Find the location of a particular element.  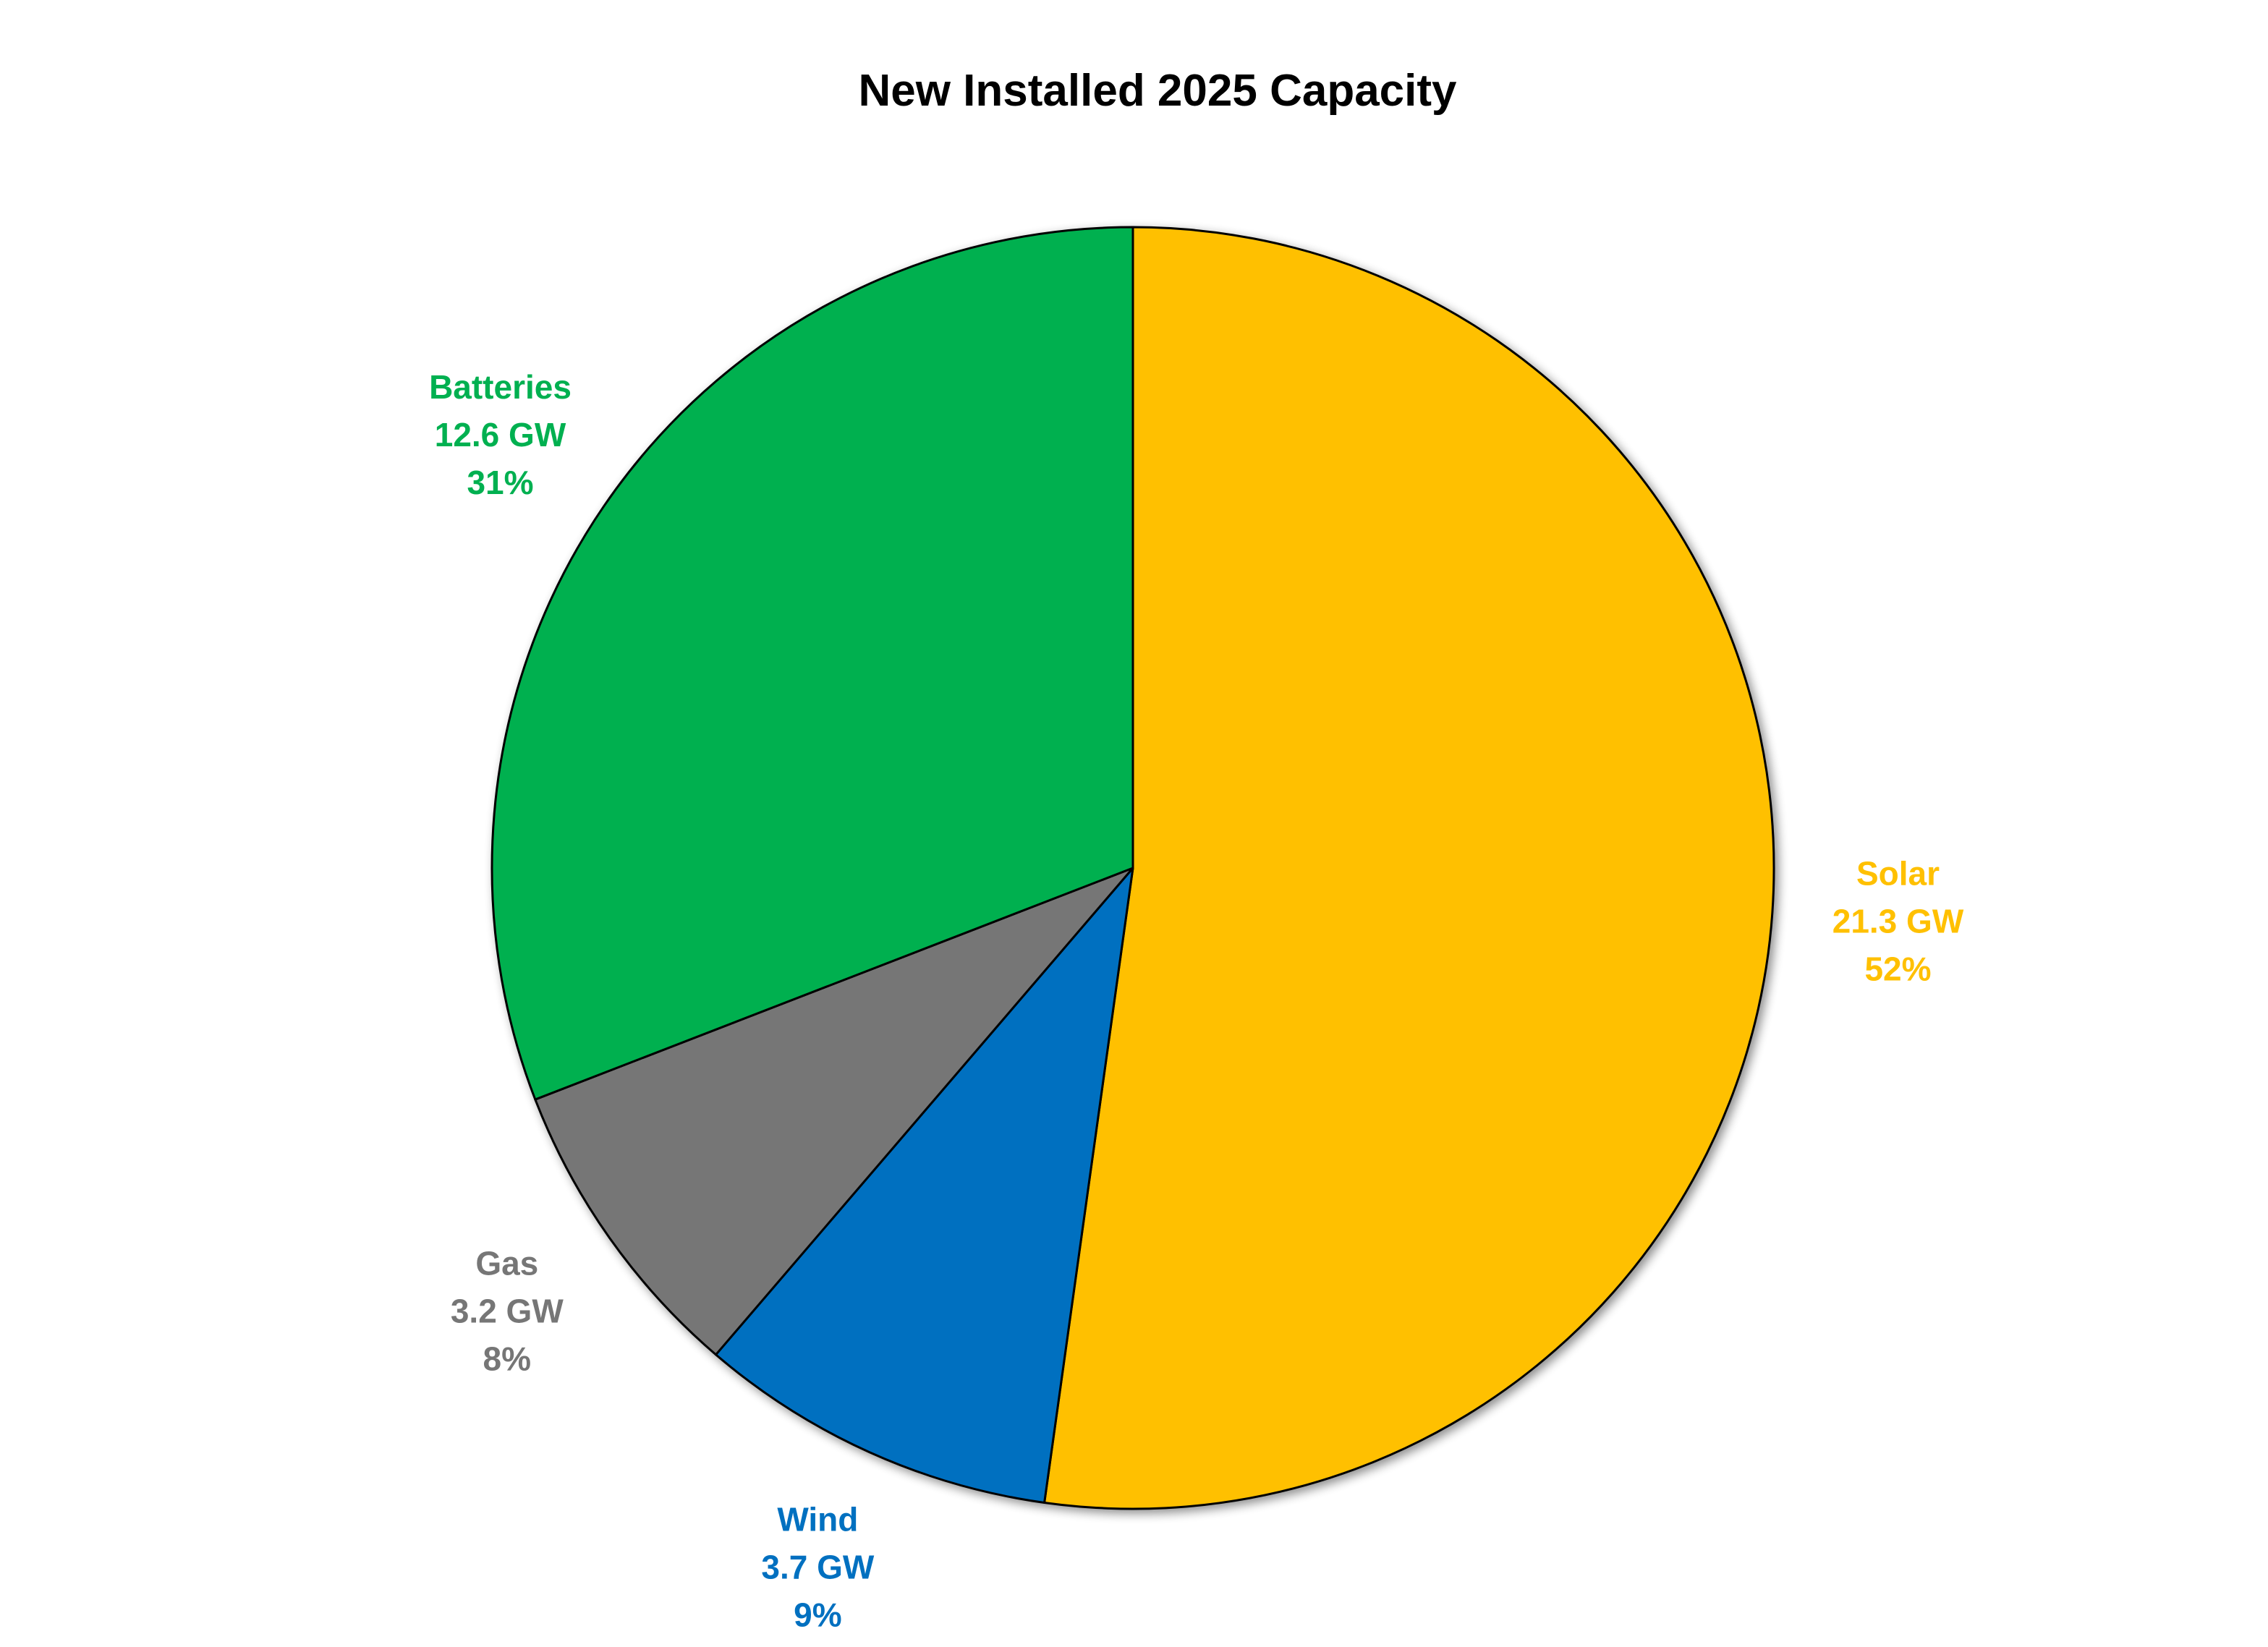

slice-label-gas-percent: 8% is located at coordinates (507, 1358).